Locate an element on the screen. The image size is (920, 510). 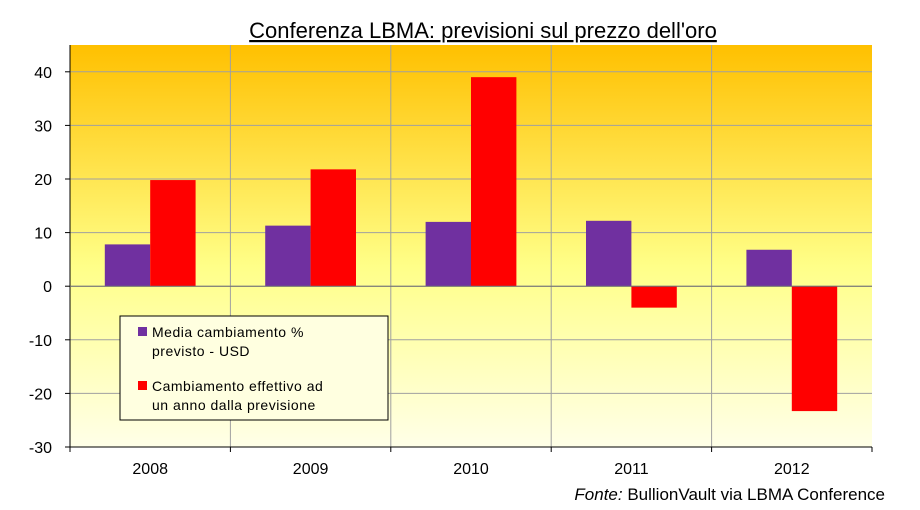
legend-box is located at coordinates (254, 368).